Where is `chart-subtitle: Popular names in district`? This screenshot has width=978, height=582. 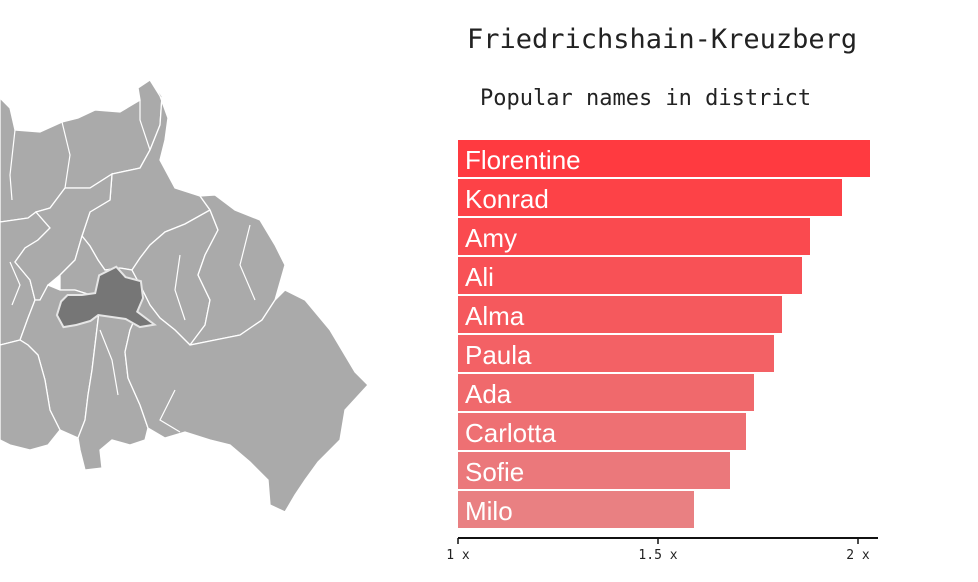
chart-subtitle: Popular names in district is located at coordinates (646, 98).